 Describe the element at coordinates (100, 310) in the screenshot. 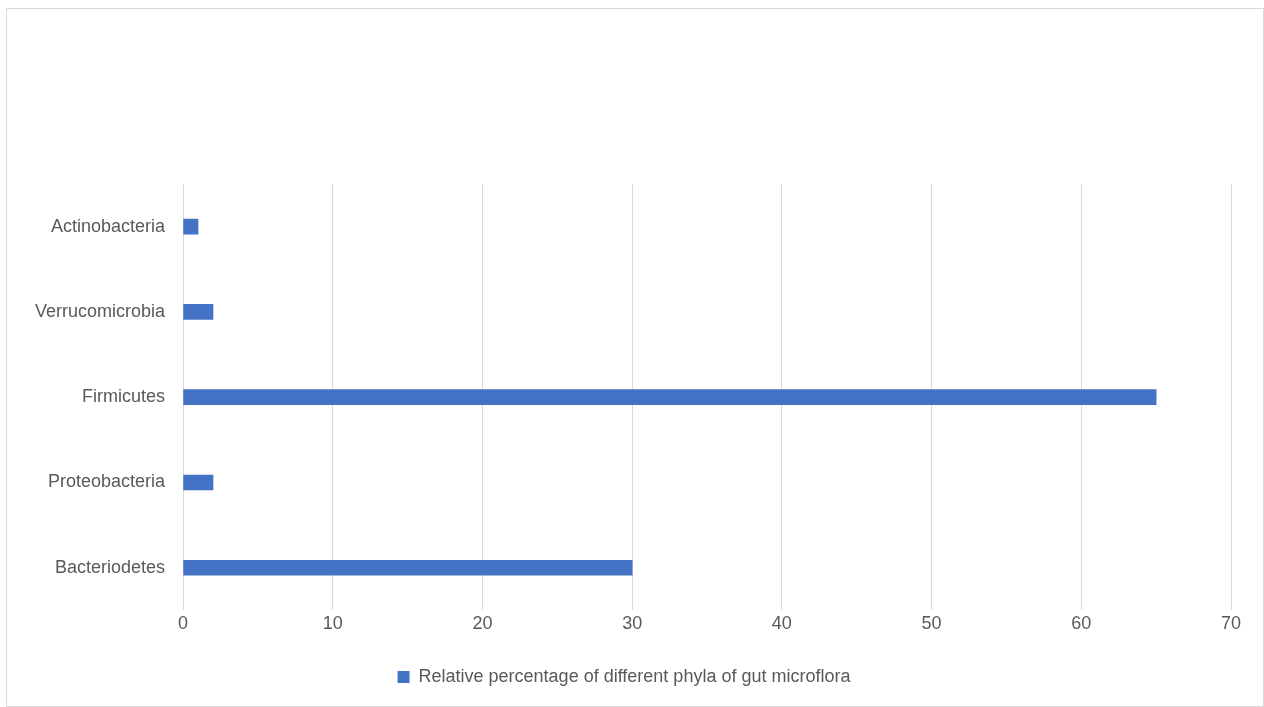

I see `y-tick-label: Verrucomicrobia` at that location.